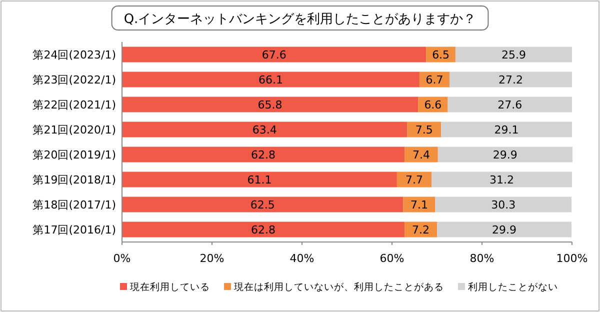 The height and width of the screenshot is (312, 600). Describe the element at coordinates (74, 130) in the screenshot. I see `y-tick-label: 第21回(2020/1)` at that location.